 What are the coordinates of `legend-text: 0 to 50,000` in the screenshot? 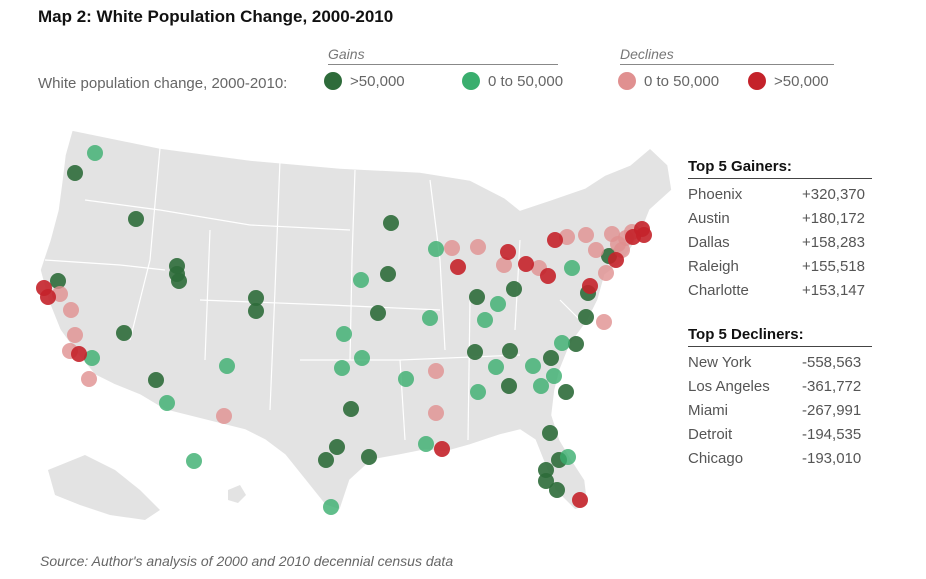 It's located at (682, 81).